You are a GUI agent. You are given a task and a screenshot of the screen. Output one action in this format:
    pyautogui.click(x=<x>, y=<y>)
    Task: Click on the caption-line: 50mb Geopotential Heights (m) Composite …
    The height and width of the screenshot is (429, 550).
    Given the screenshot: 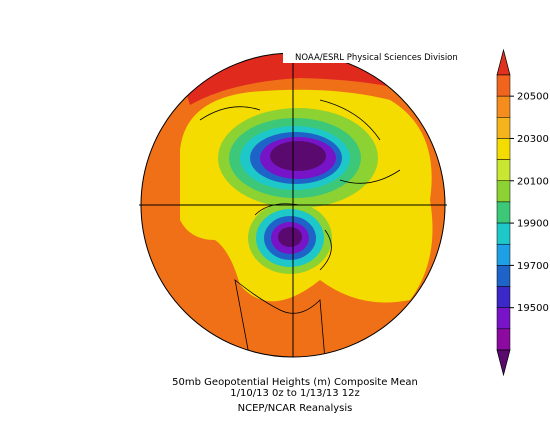 What is the action you would take?
    pyautogui.click(x=295, y=382)
    